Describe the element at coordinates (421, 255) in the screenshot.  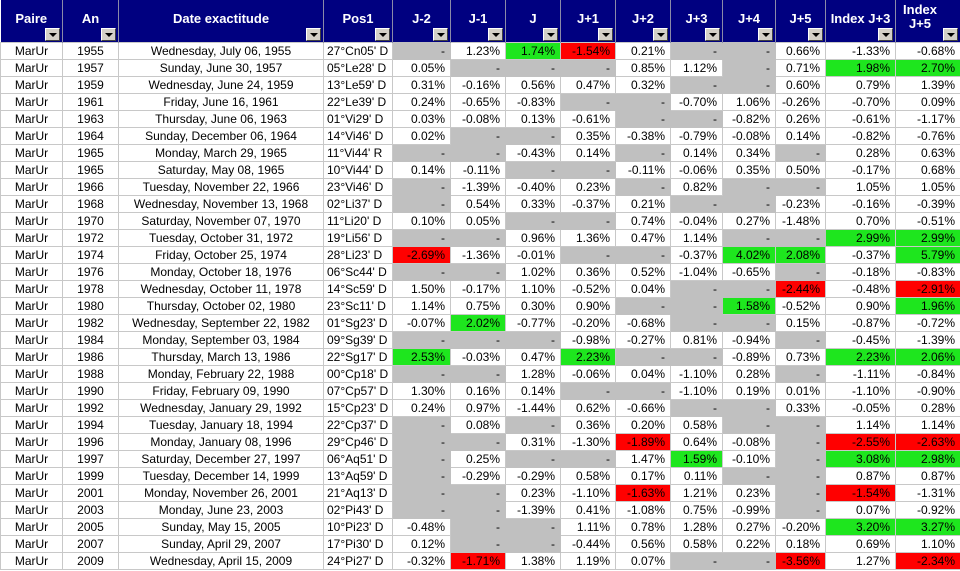
I see `cell-j-minus-2: -2.69%` at that location.